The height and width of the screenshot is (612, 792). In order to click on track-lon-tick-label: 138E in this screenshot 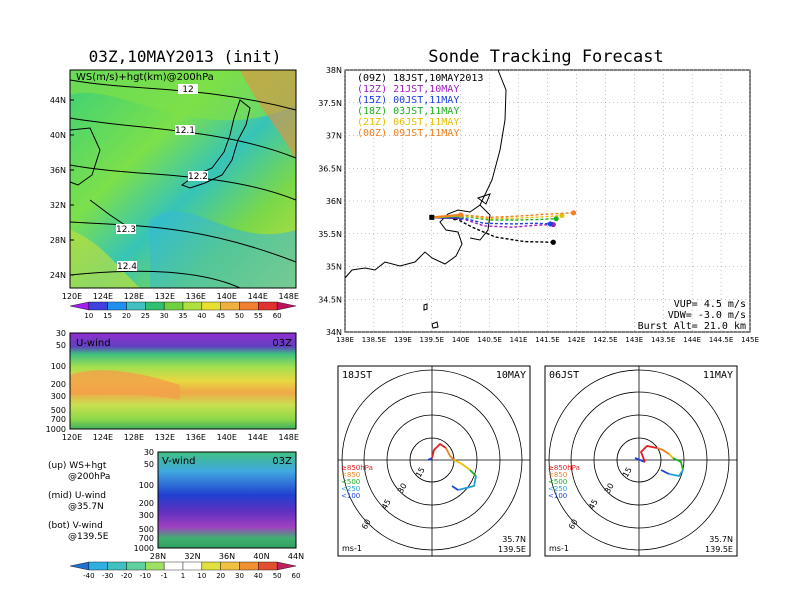, I will do `click(345, 340)`.